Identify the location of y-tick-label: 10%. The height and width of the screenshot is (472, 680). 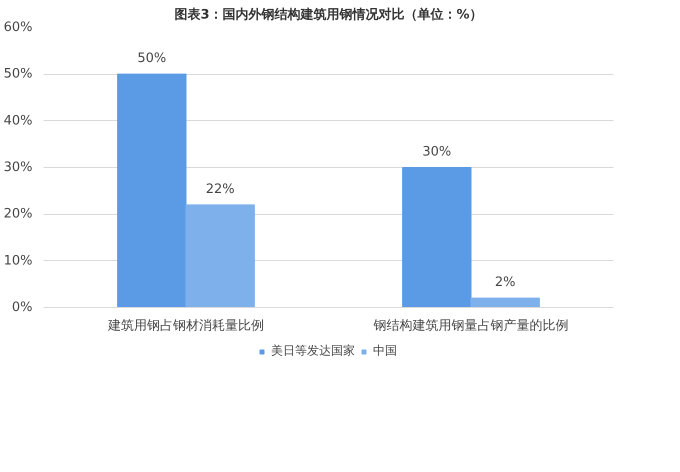
(18, 260).